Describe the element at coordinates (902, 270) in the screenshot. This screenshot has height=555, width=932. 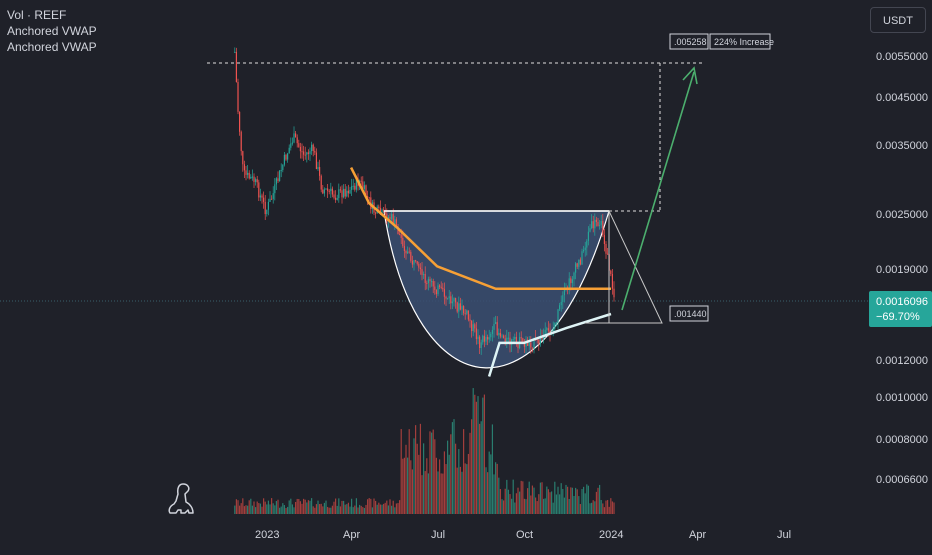
I see `price-tick-label: 0.0019000` at that location.